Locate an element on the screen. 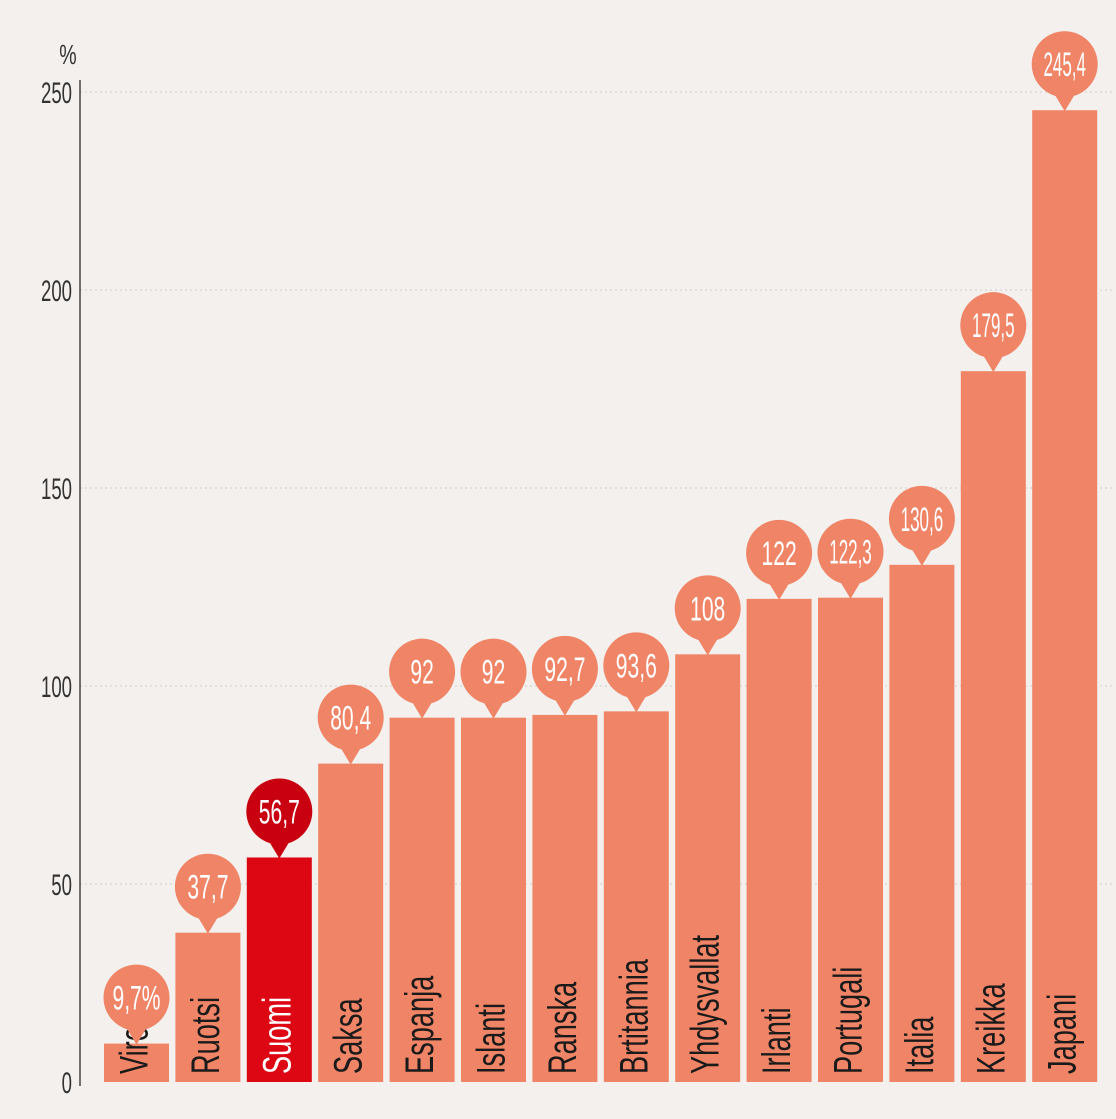 Image resolution: width=1116 pixels, height=1119 pixels. y-tick-label: 200 is located at coordinates (56, 292).